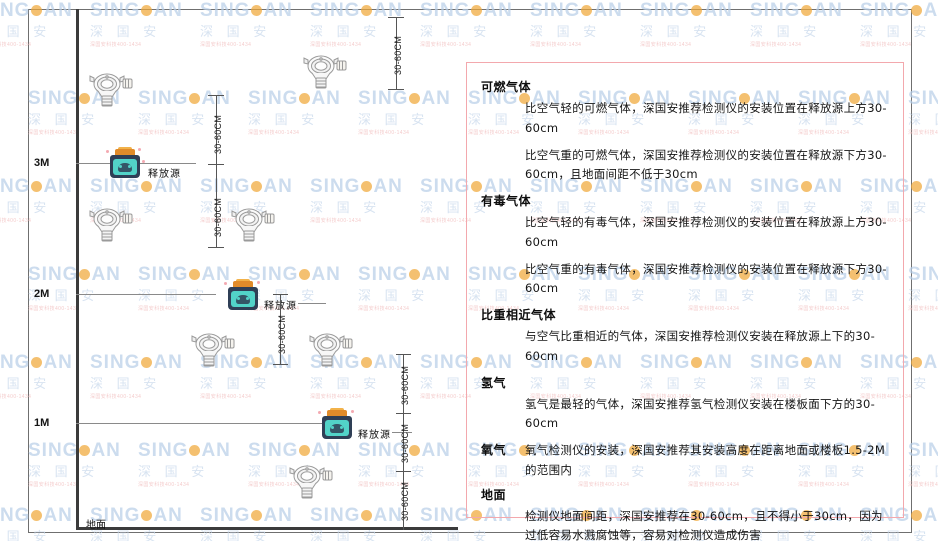 The height and width of the screenshot is (546, 938). Describe the element at coordinates (706, 118) in the screenshot. I see `guideline-text-flammable-0: 比空气轻的可燃气体，深国安推荐检测仪的安装位置在释放源上方30-60cm` at that location.